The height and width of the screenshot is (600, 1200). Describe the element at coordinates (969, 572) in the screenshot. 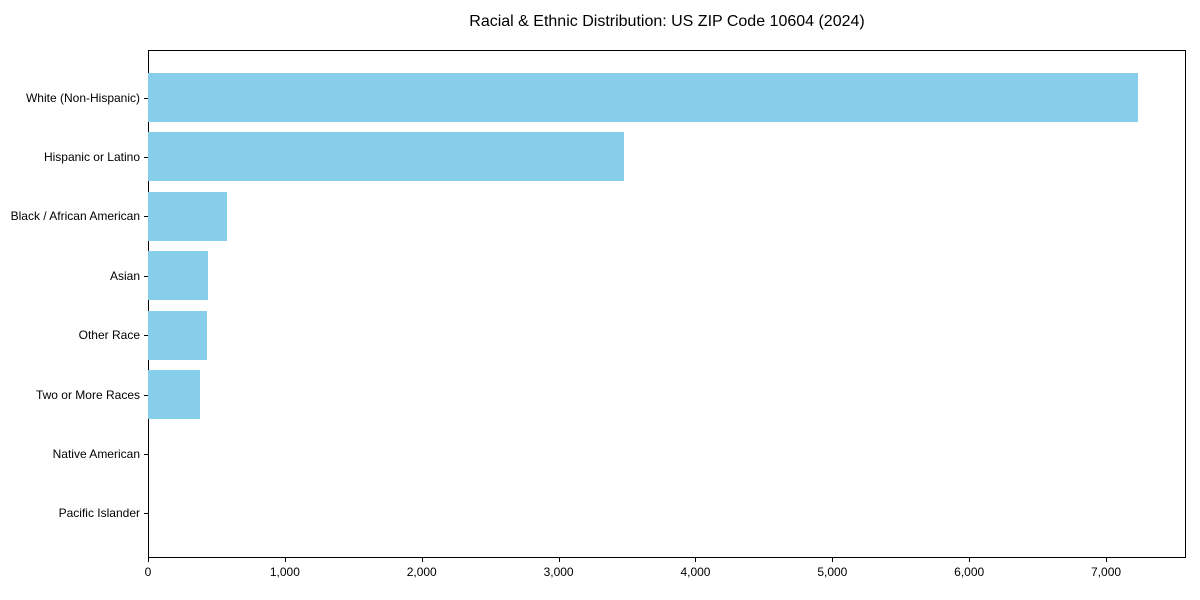

I see `x-tick-label-6000: 6,000` at that location.